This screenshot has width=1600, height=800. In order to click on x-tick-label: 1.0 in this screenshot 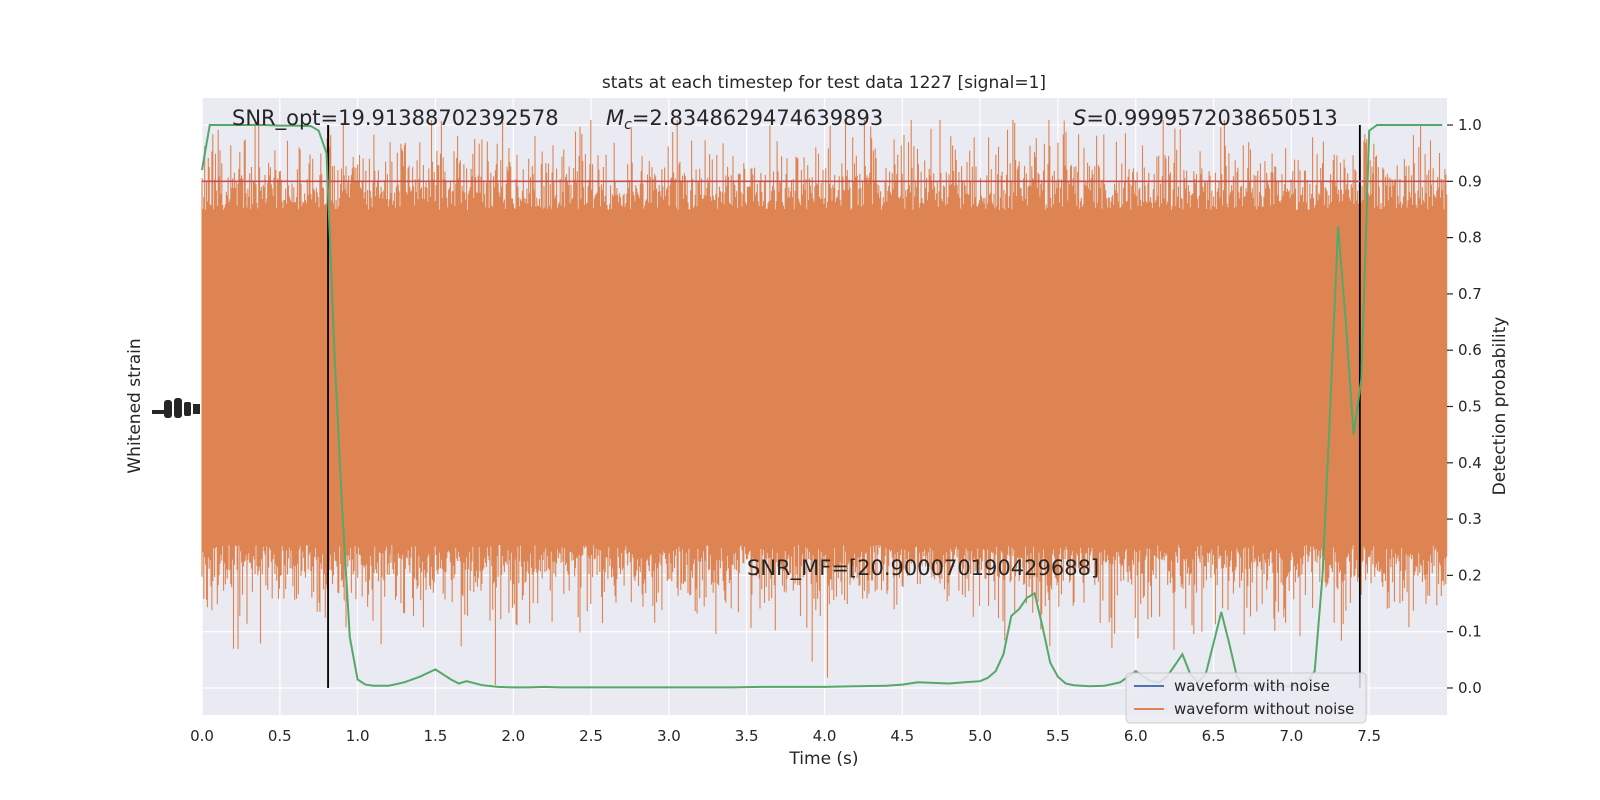, I will do `click(358, 736)`.